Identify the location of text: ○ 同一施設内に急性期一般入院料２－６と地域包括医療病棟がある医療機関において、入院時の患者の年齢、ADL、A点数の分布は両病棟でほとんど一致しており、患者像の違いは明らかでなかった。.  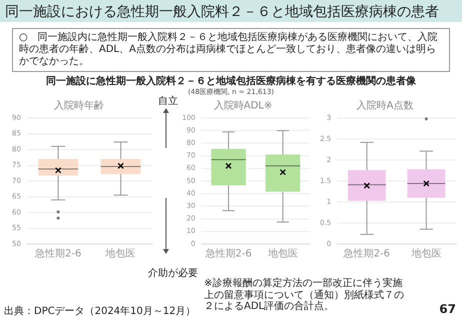
(231, 50).